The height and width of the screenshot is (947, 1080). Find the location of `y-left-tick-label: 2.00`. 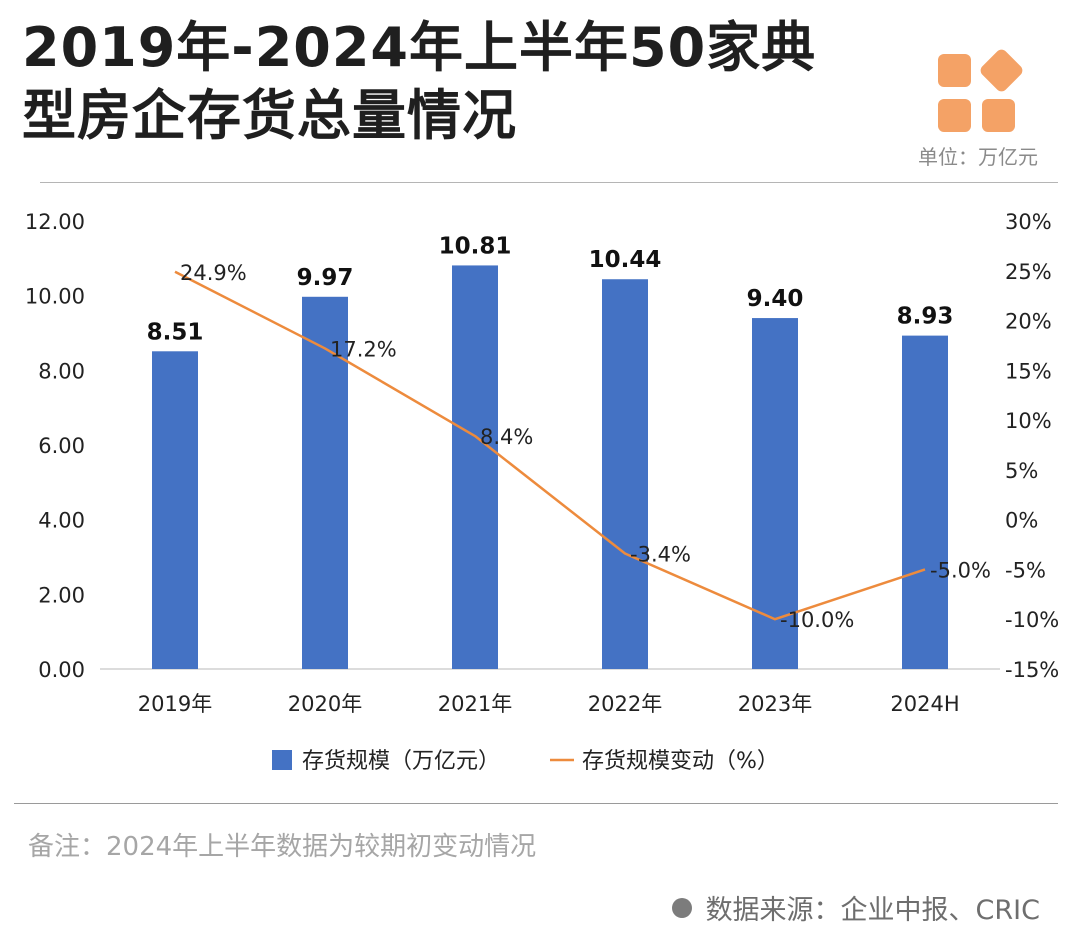

y-left-tick-label: 2.00 is located at coordinates (61, 595).